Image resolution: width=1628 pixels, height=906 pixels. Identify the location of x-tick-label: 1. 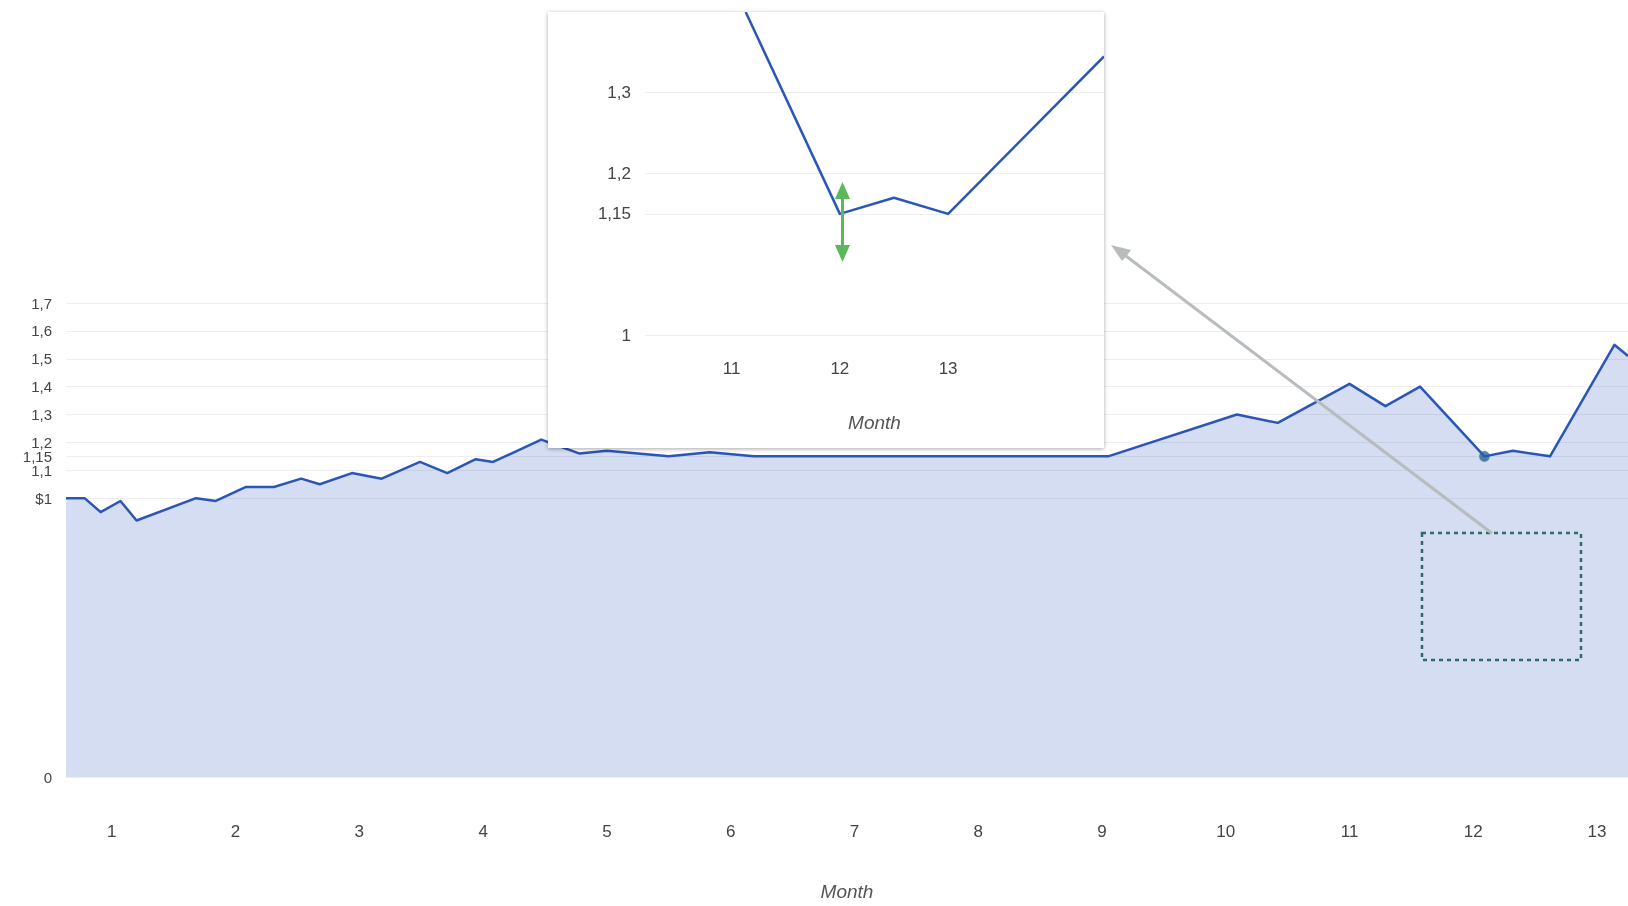
(112, 831).